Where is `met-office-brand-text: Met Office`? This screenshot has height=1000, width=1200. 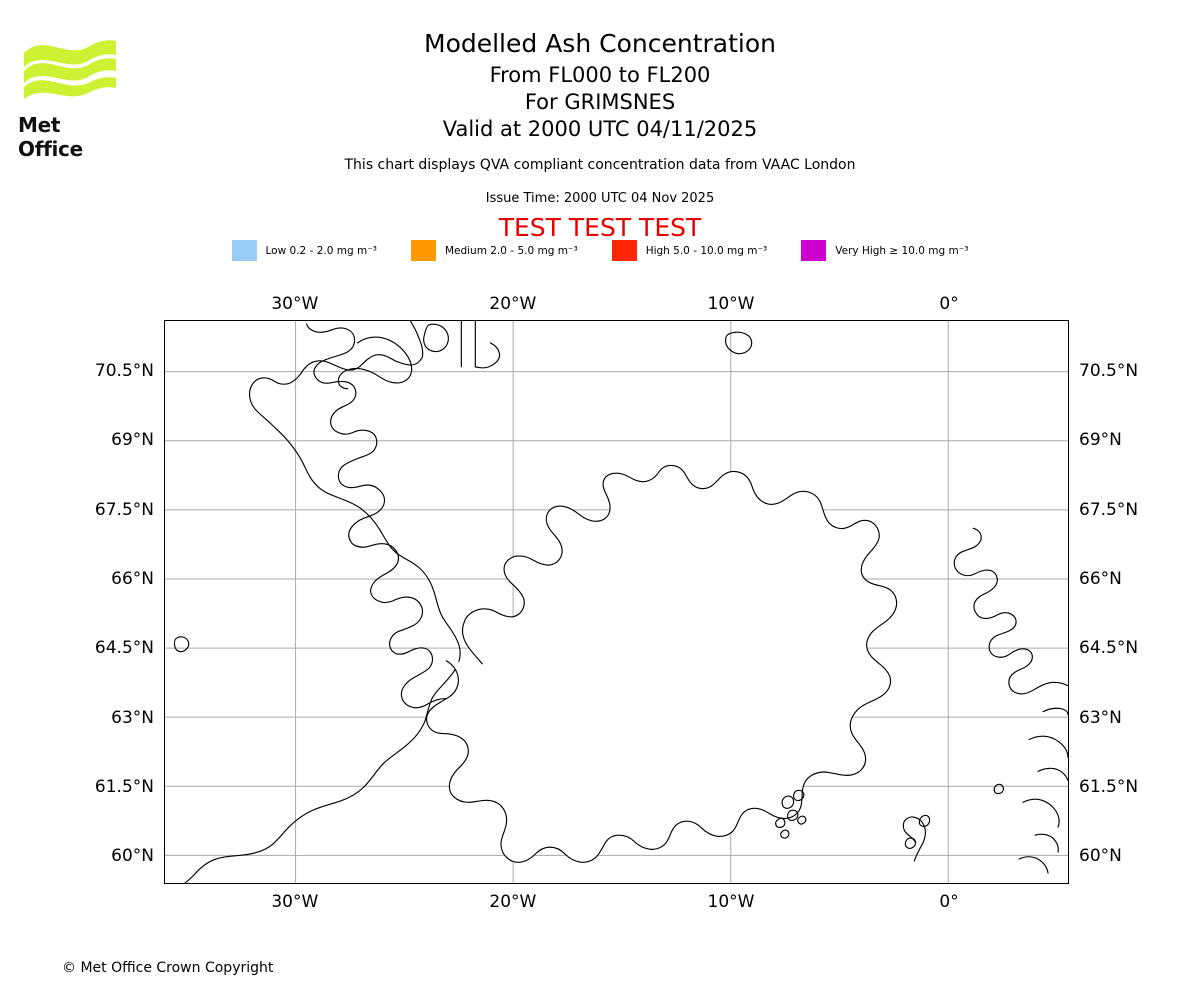 met-office-brand-text: Met Office is located at coordinates (50, 137).